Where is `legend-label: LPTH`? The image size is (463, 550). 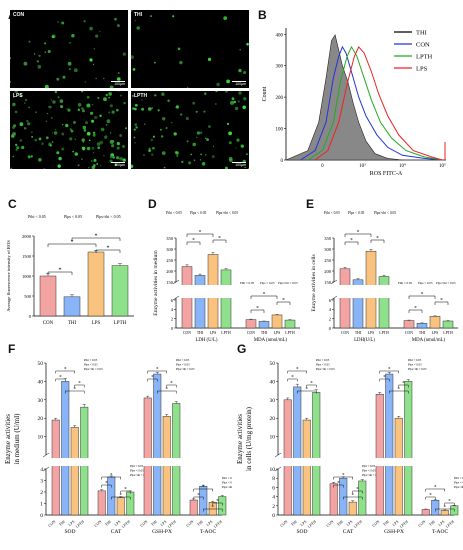
legend-label: LPTH is located at coordinates (424, 57).